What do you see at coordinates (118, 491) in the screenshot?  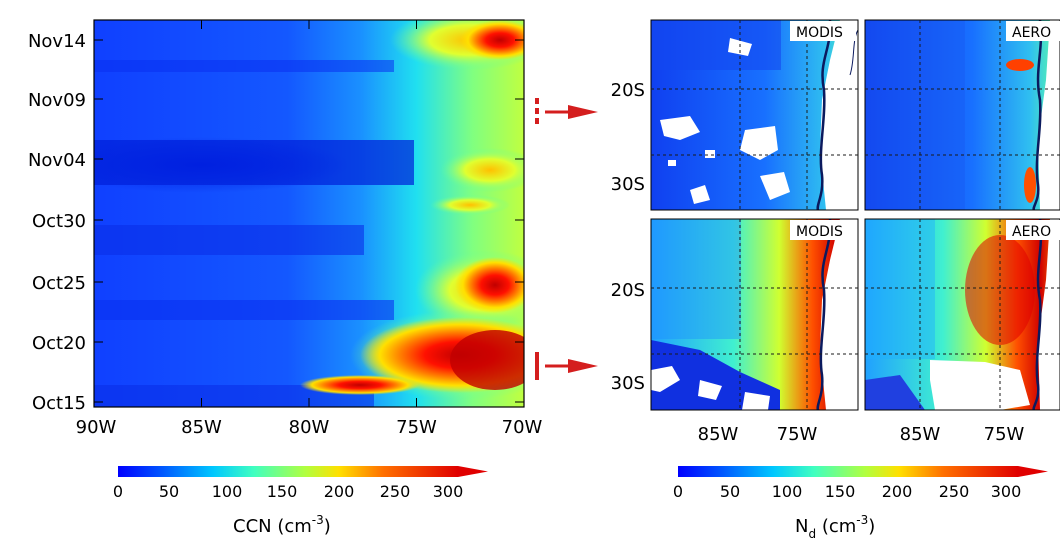 I see `ccn-colorbar-tick: 0` at bounding box center [118, 491].